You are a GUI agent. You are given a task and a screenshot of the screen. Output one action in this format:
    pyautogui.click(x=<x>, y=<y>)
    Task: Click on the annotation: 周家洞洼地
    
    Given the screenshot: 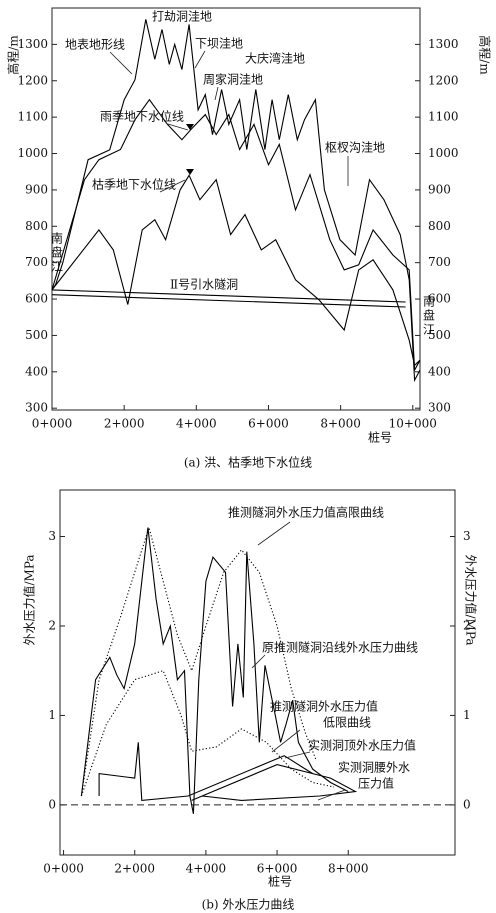 What is the action you would take?
    pyautogui.click(x=233, y=79)
    